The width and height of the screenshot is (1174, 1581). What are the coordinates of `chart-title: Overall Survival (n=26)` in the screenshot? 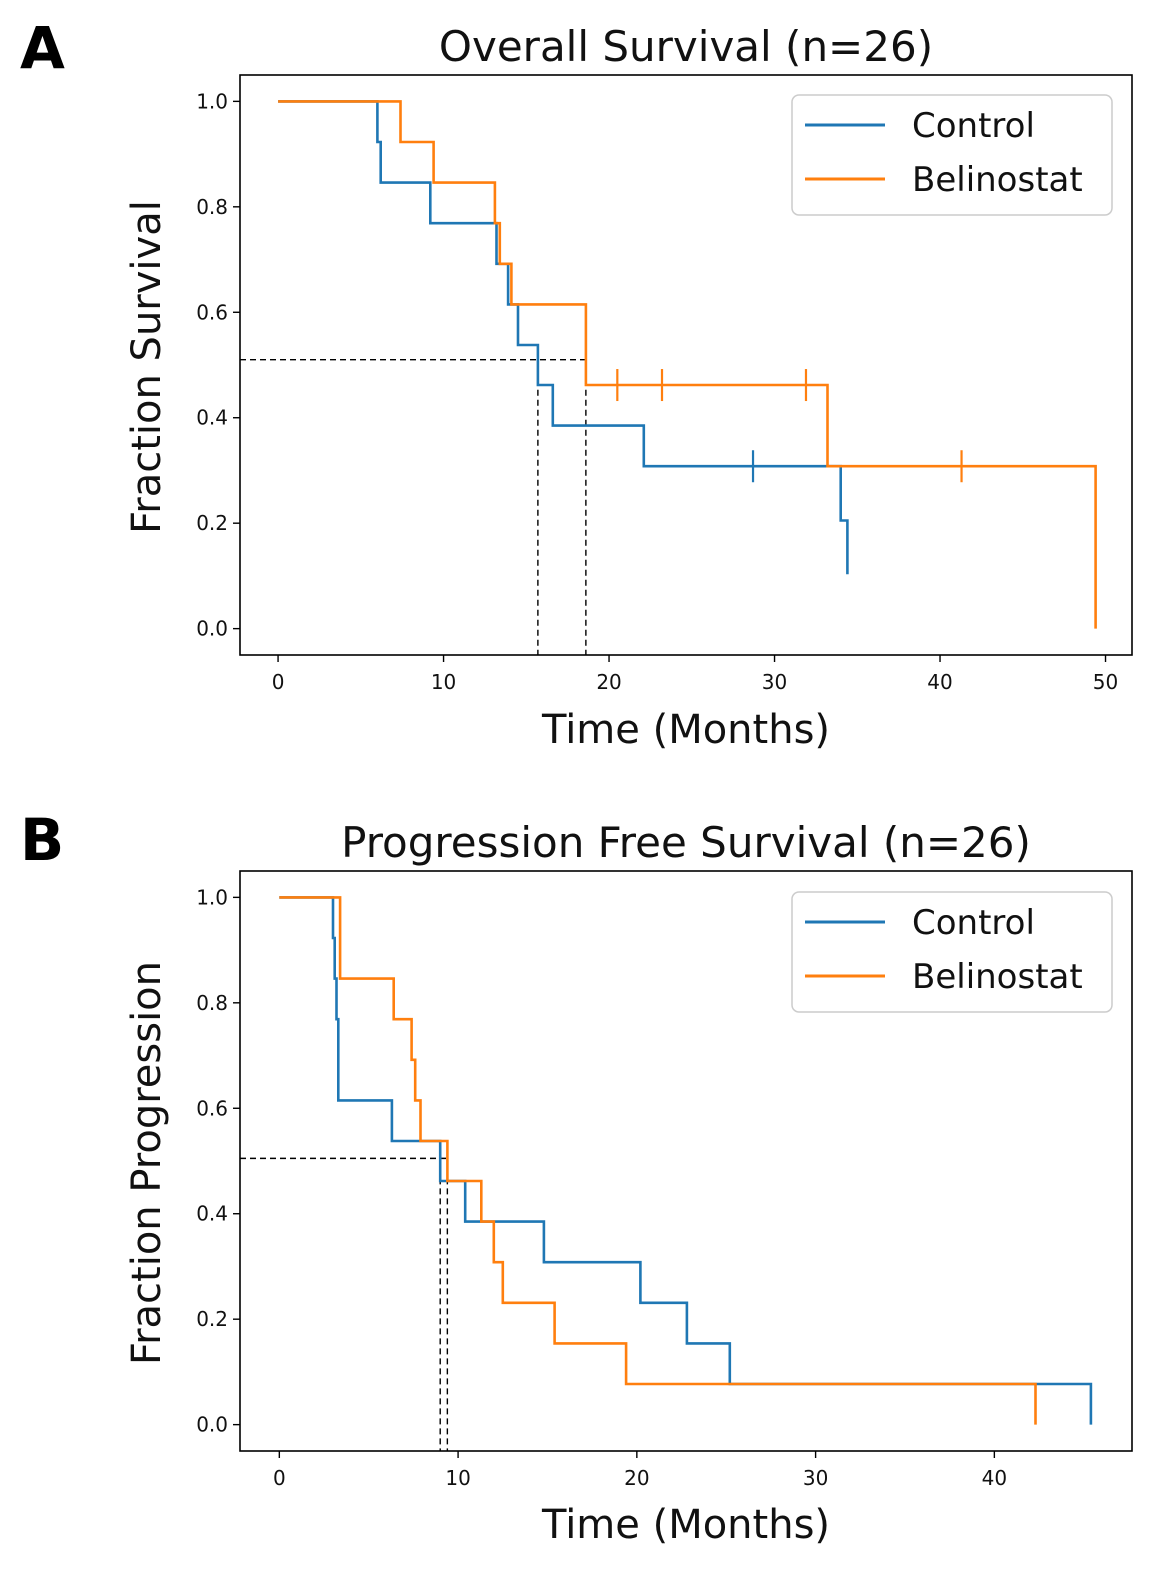 It's located at (686, 46).